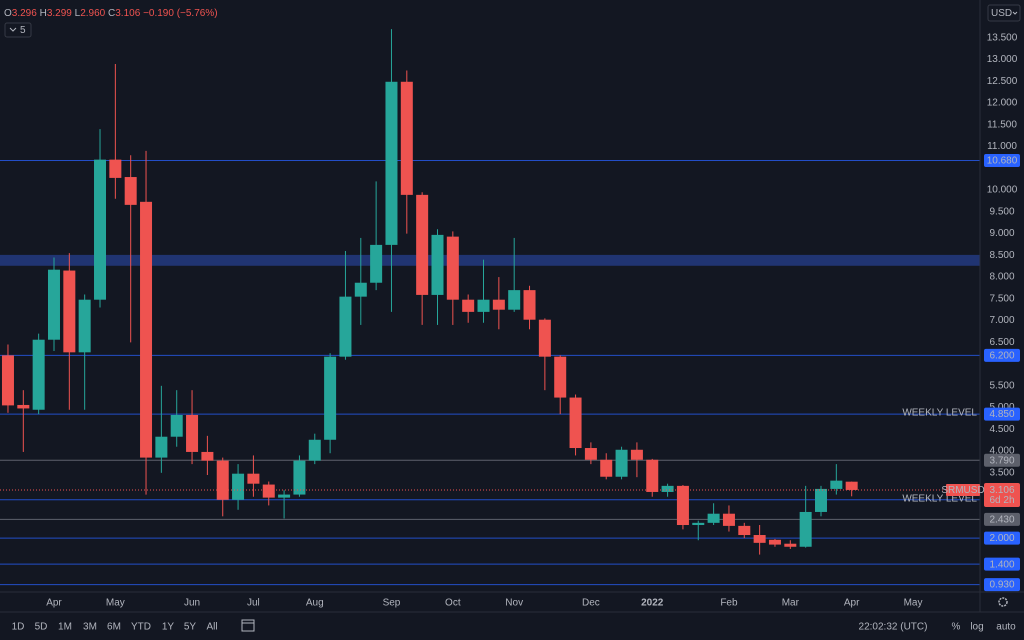 Image resolution: width=1024 pixels, height=640 pixels. Describe the element at coordinates (1002, 190) in the screenshot. I see `y-tick-label: 10.000` at that location.